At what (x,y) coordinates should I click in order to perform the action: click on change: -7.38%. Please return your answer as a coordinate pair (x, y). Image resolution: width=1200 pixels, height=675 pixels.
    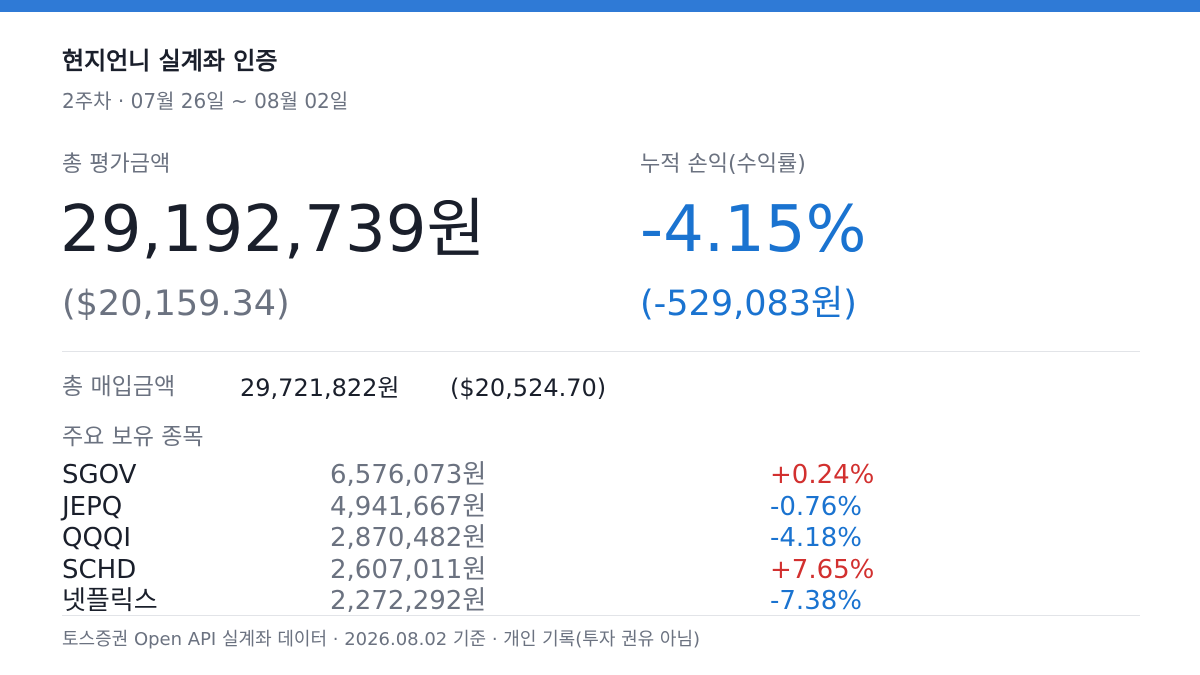
    Looking at the image, I should click on (816, 601).